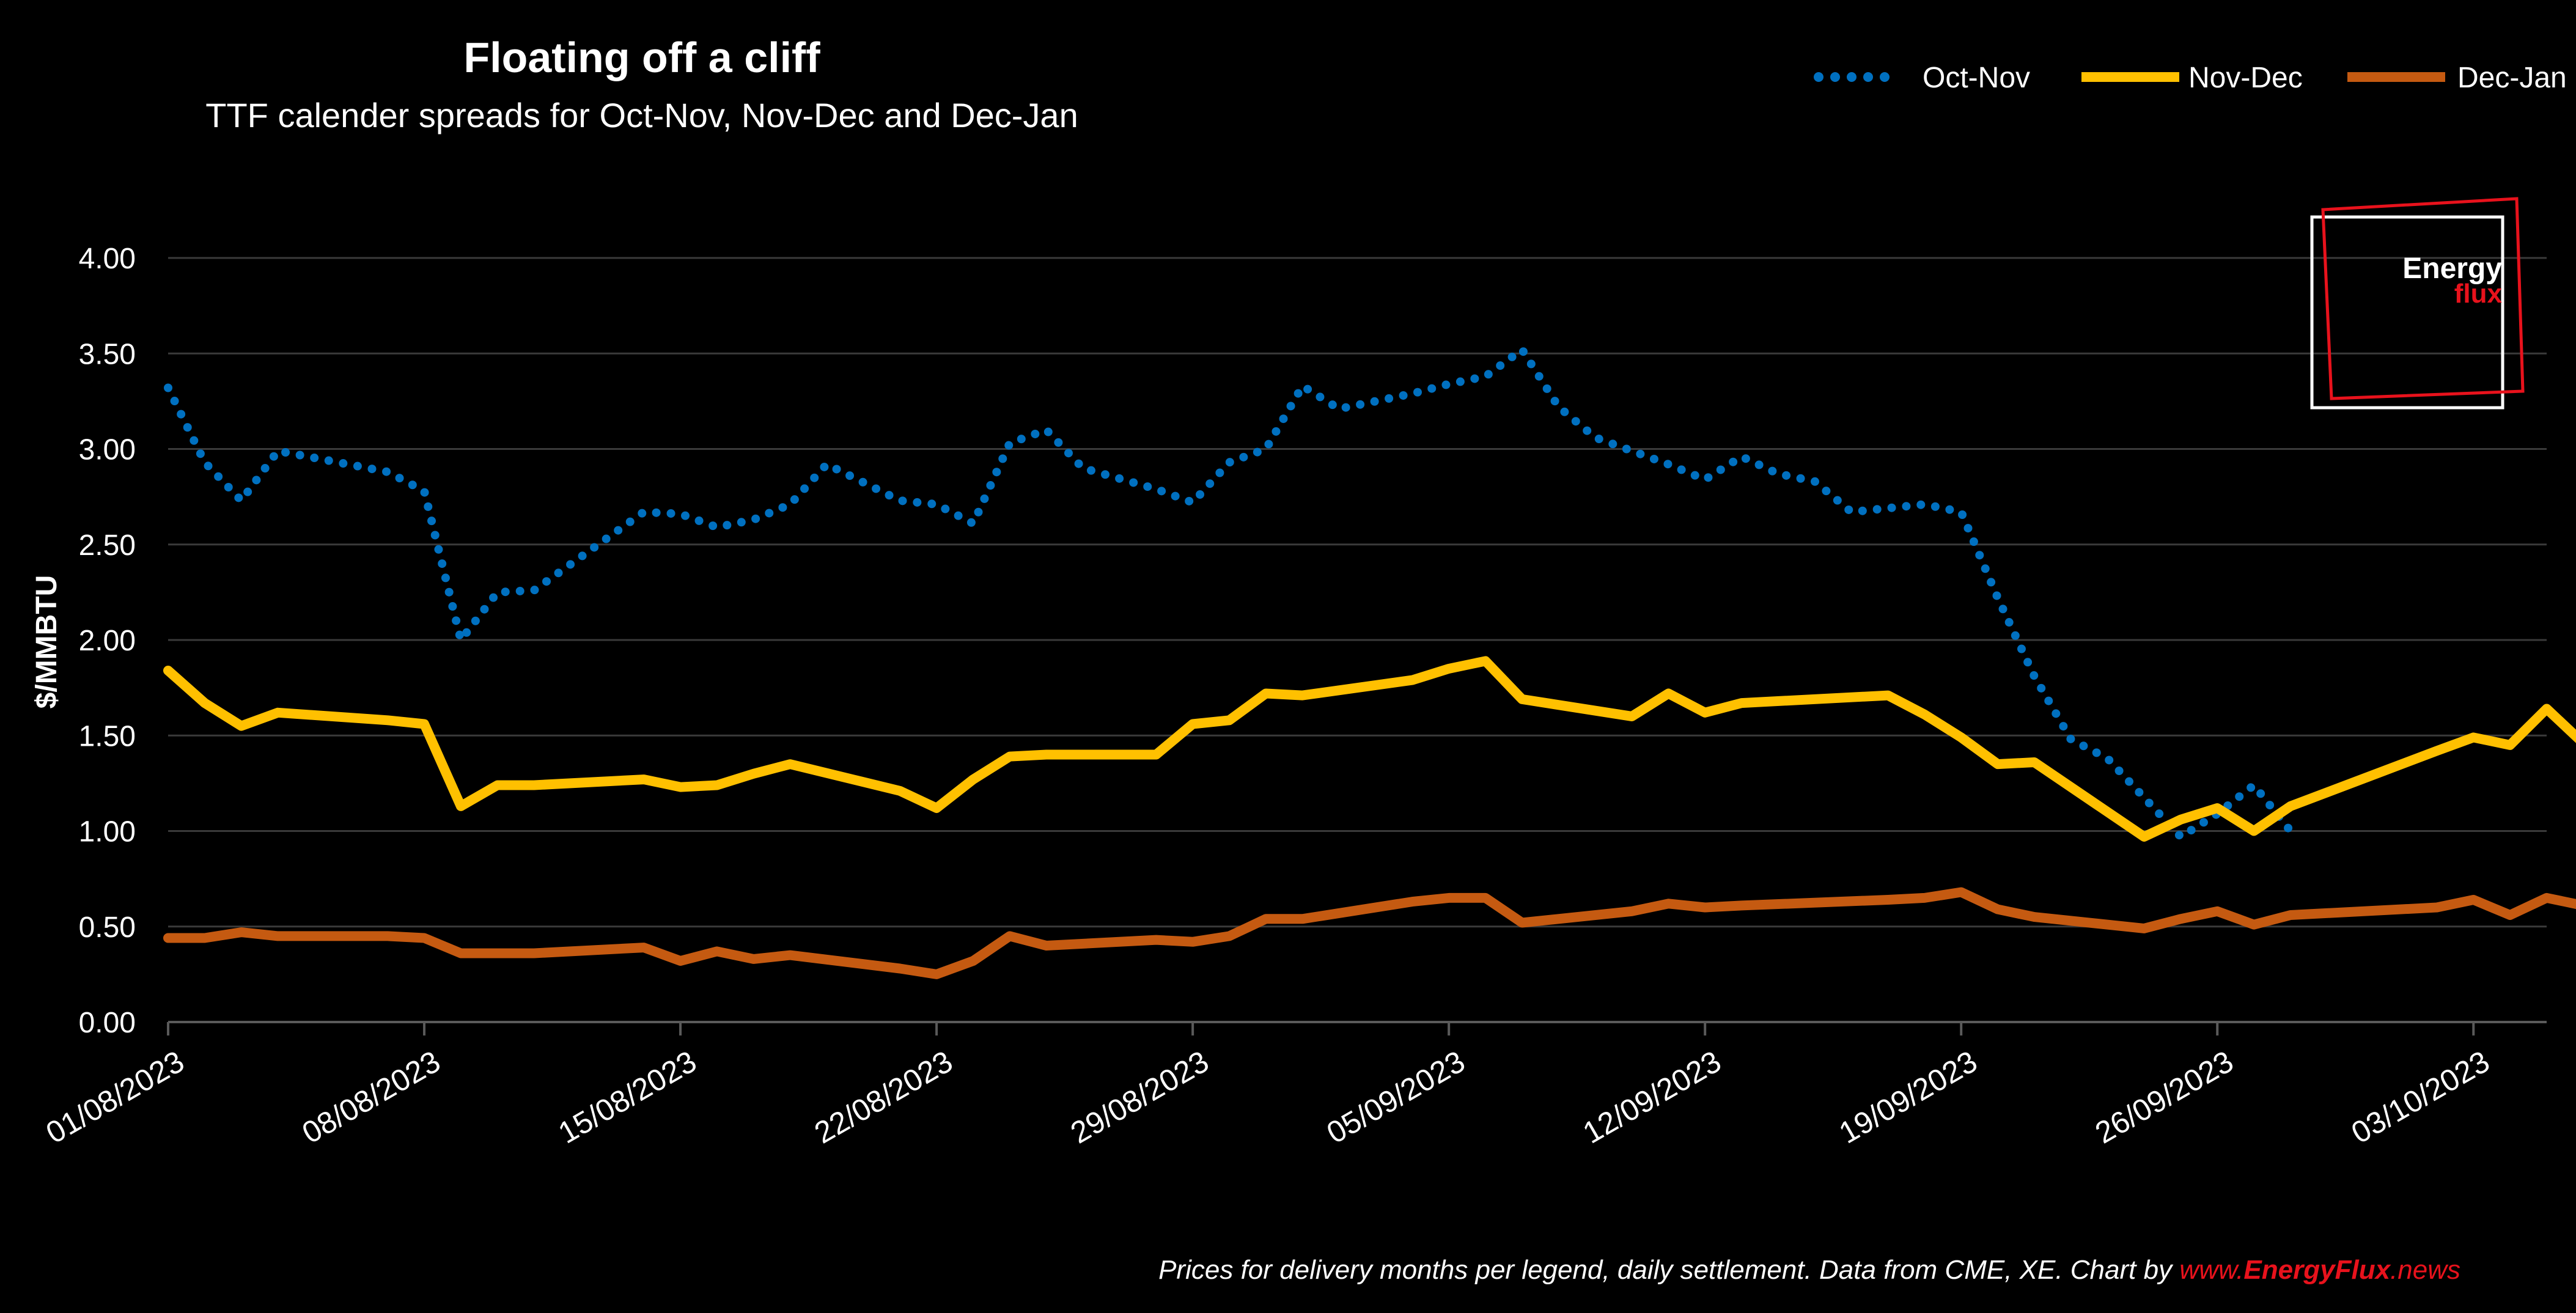 The width and height of the screenshot is (2576, 1313). What do you see at coordinates (2452, 268) in the screenshot?
I see `logo-text-energy: Energy` at bounding box center [2452, 268].